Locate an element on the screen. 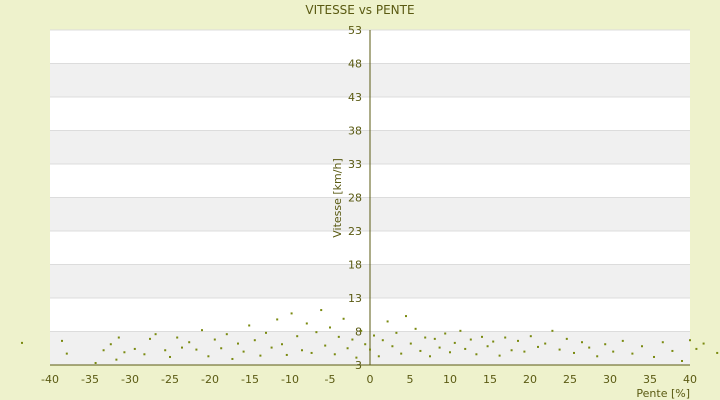  y-tick-label: 23 is located at coordinates (355, 231).